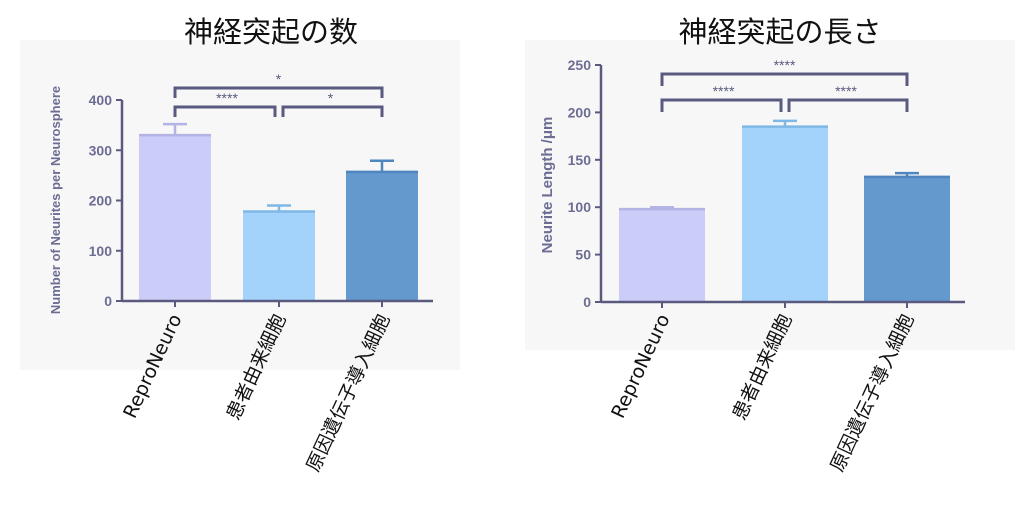 The height and width of the screenshot is (509, 1024). What do you see at coordinates (580, 65) in the screenshot?
I see `y-tick-label: 250` at bounding box center [580, 65].